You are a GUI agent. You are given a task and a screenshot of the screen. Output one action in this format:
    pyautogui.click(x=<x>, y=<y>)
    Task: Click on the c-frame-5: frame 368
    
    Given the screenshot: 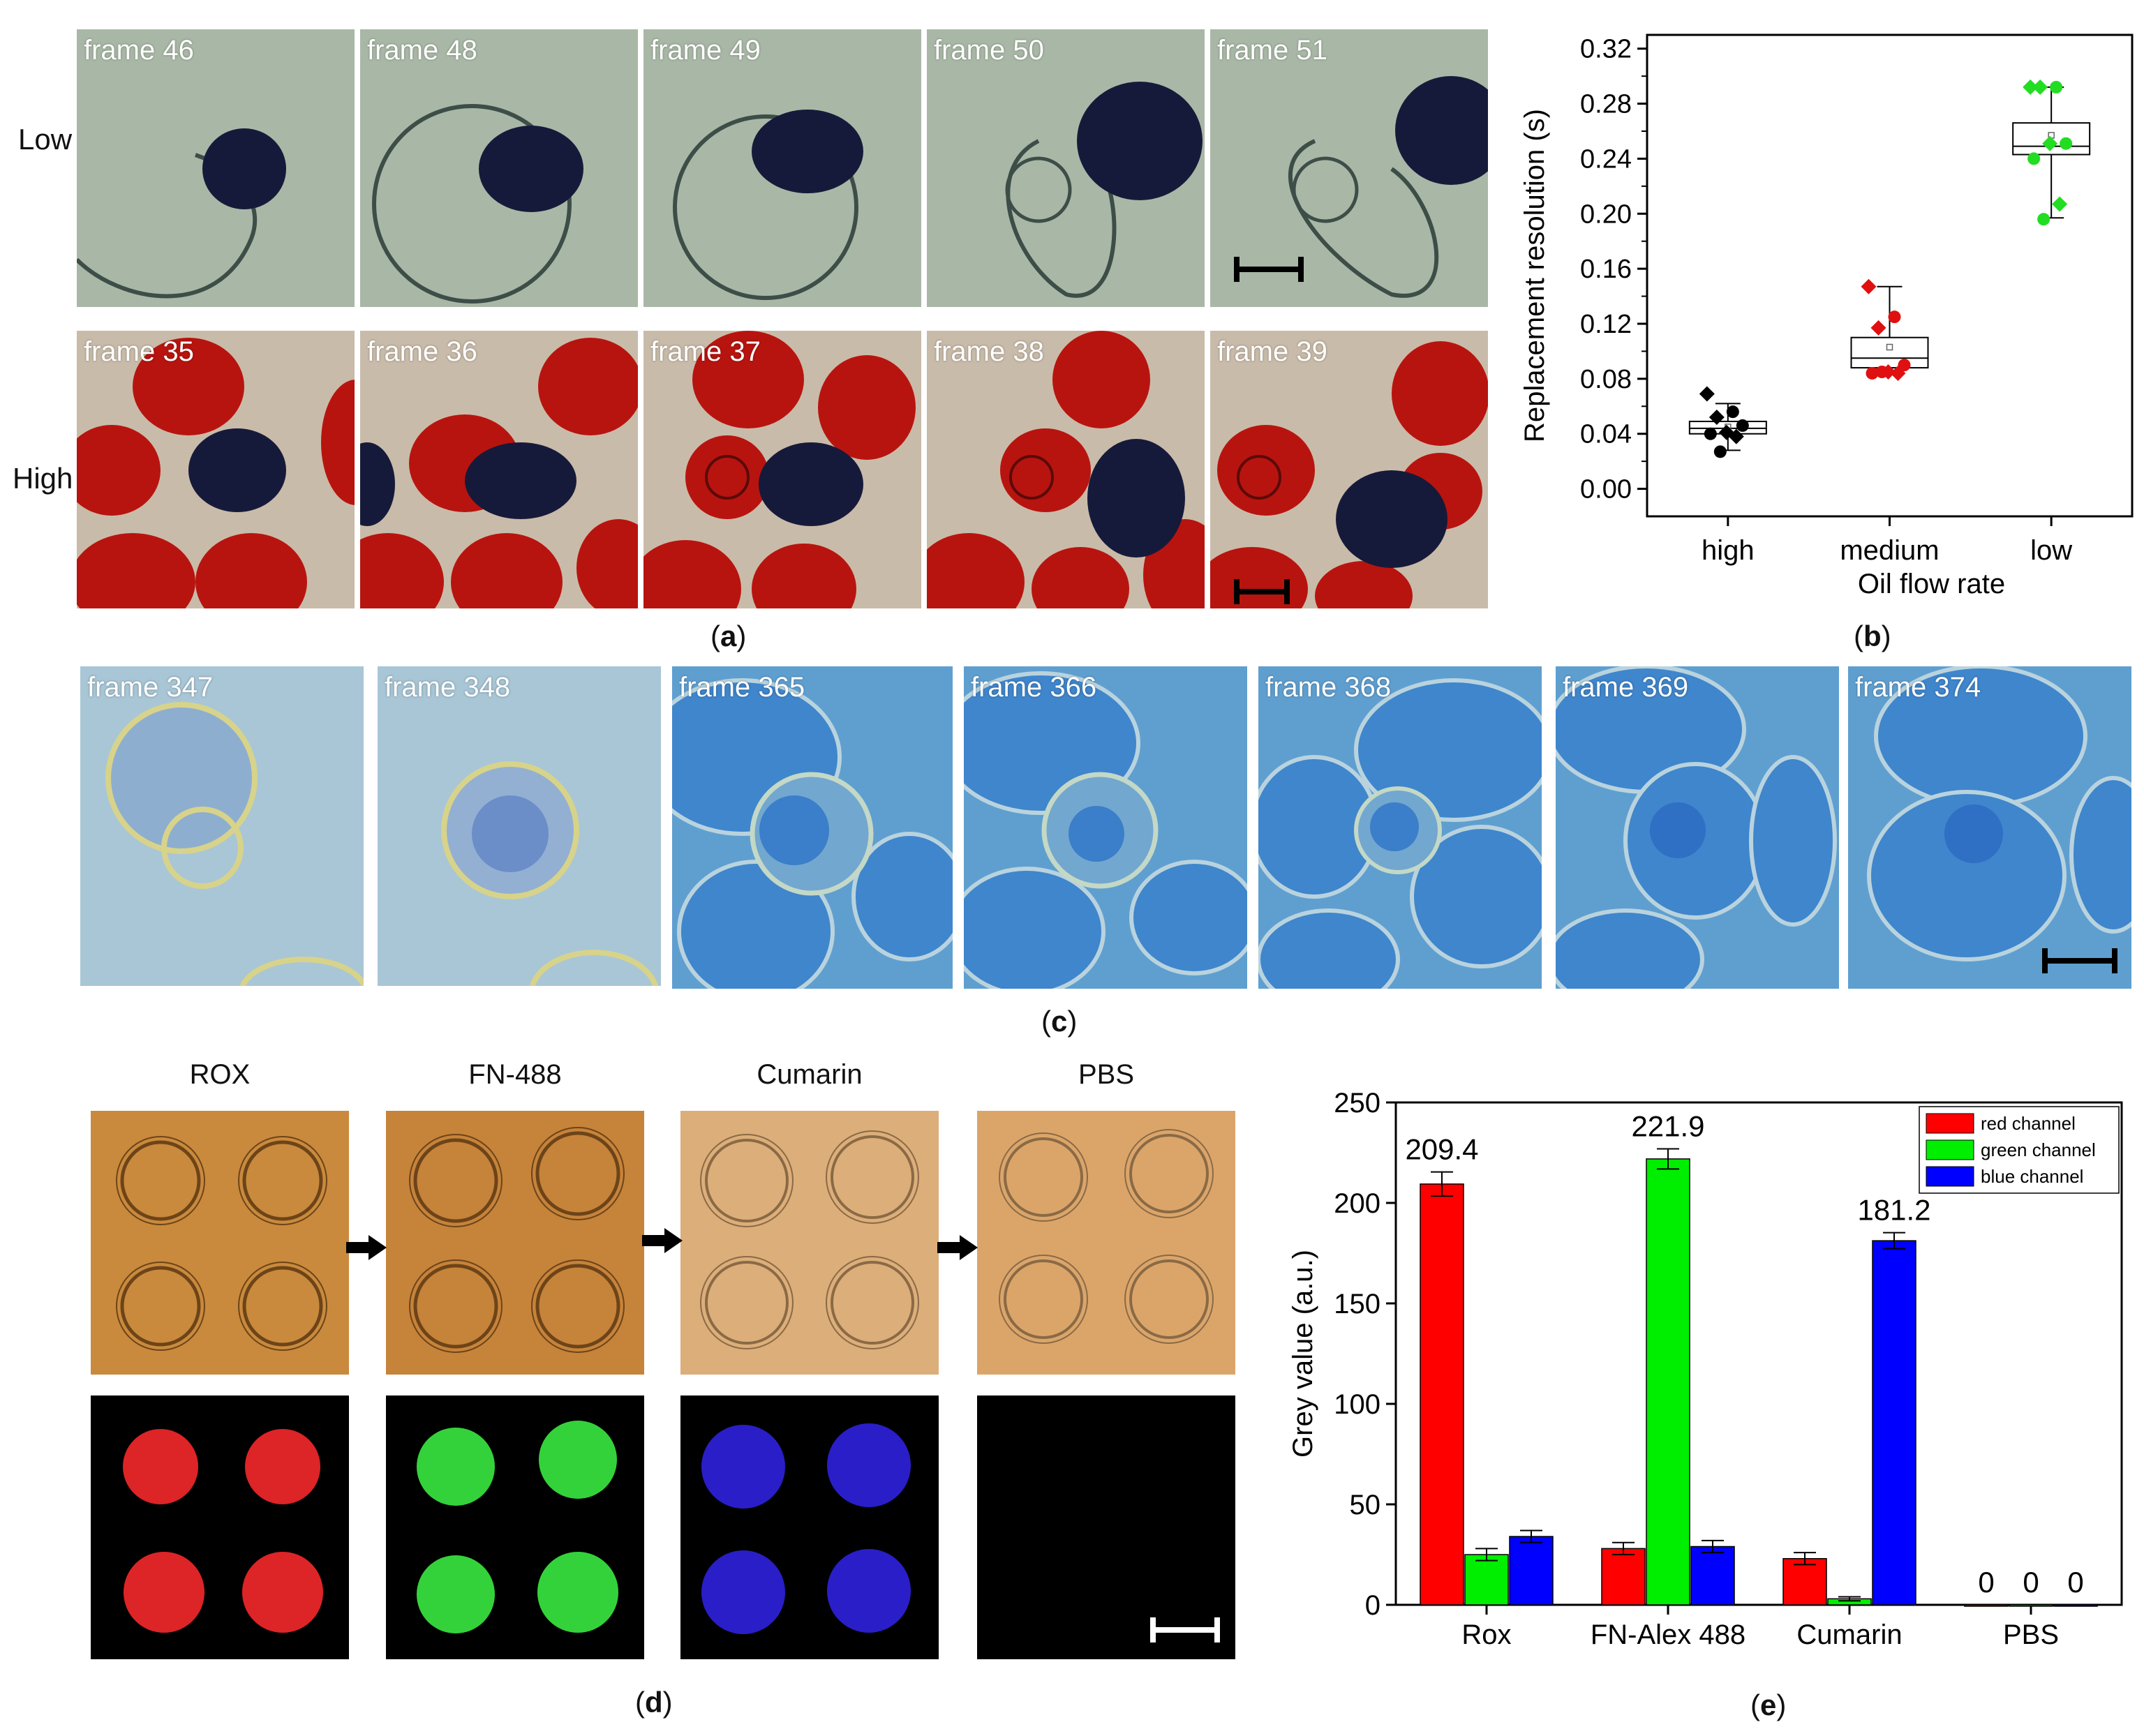 What is the action you would take?
    pyautogui.click(x=1400, y=827)
    